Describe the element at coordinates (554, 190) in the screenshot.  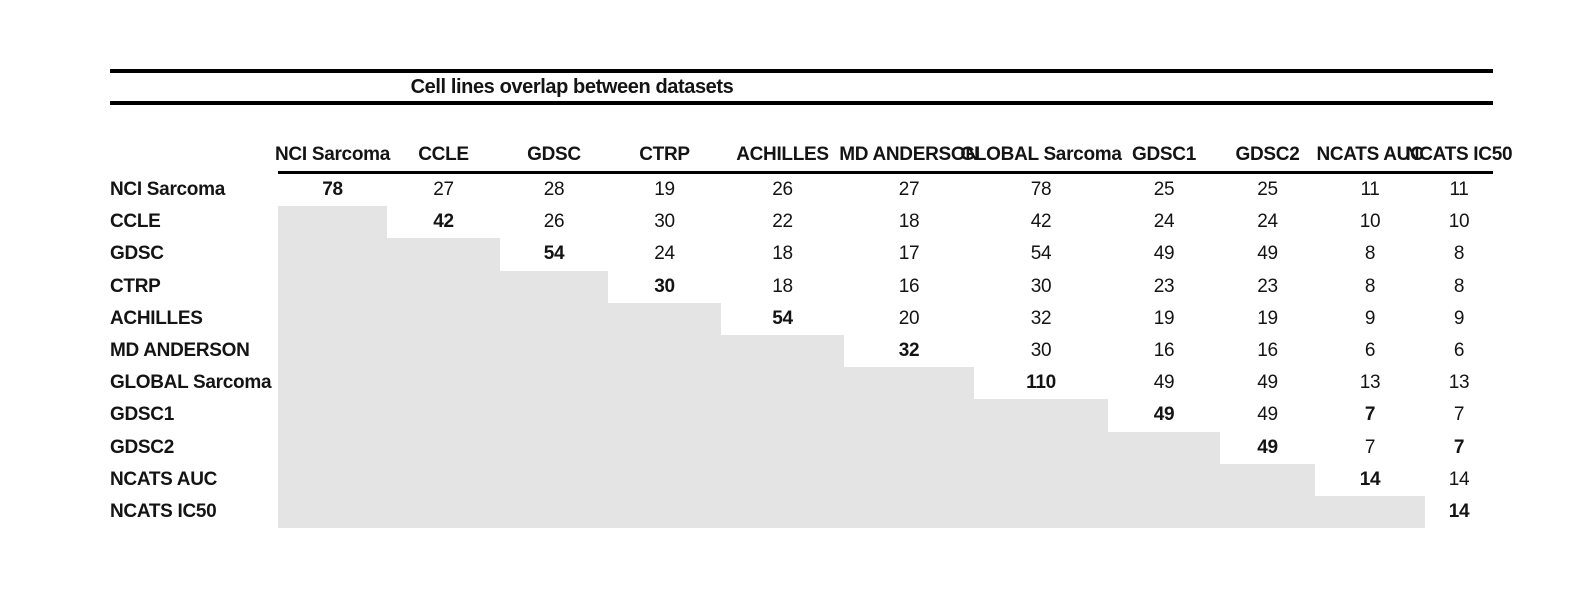
I see `matrix-cell: 28` at that location.